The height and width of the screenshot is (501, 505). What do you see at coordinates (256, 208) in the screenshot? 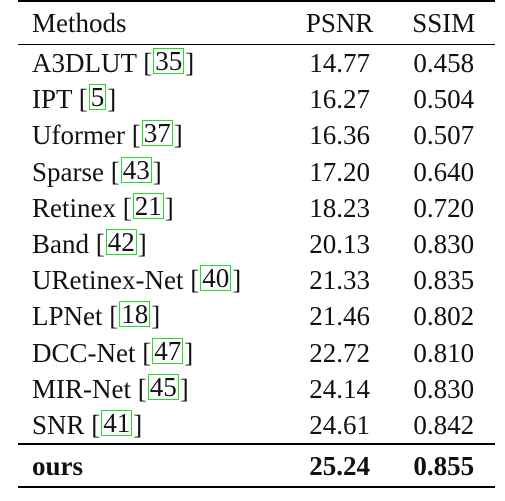
I see `table-row: Retinex [21] 18.23 0.720` at bounding box center [256, 208].